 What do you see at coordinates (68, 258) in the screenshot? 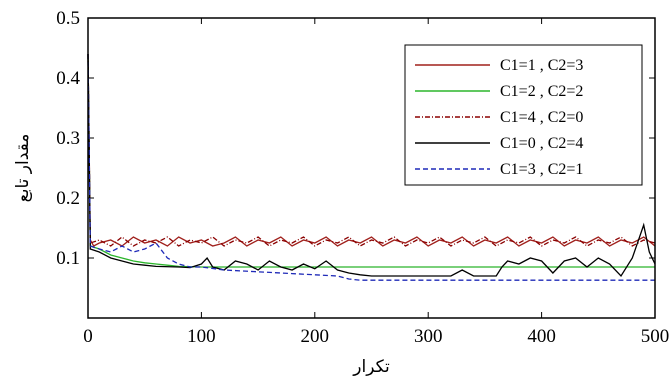
I see `y-tick-label: 0.1` at bounding box center [68, 258].